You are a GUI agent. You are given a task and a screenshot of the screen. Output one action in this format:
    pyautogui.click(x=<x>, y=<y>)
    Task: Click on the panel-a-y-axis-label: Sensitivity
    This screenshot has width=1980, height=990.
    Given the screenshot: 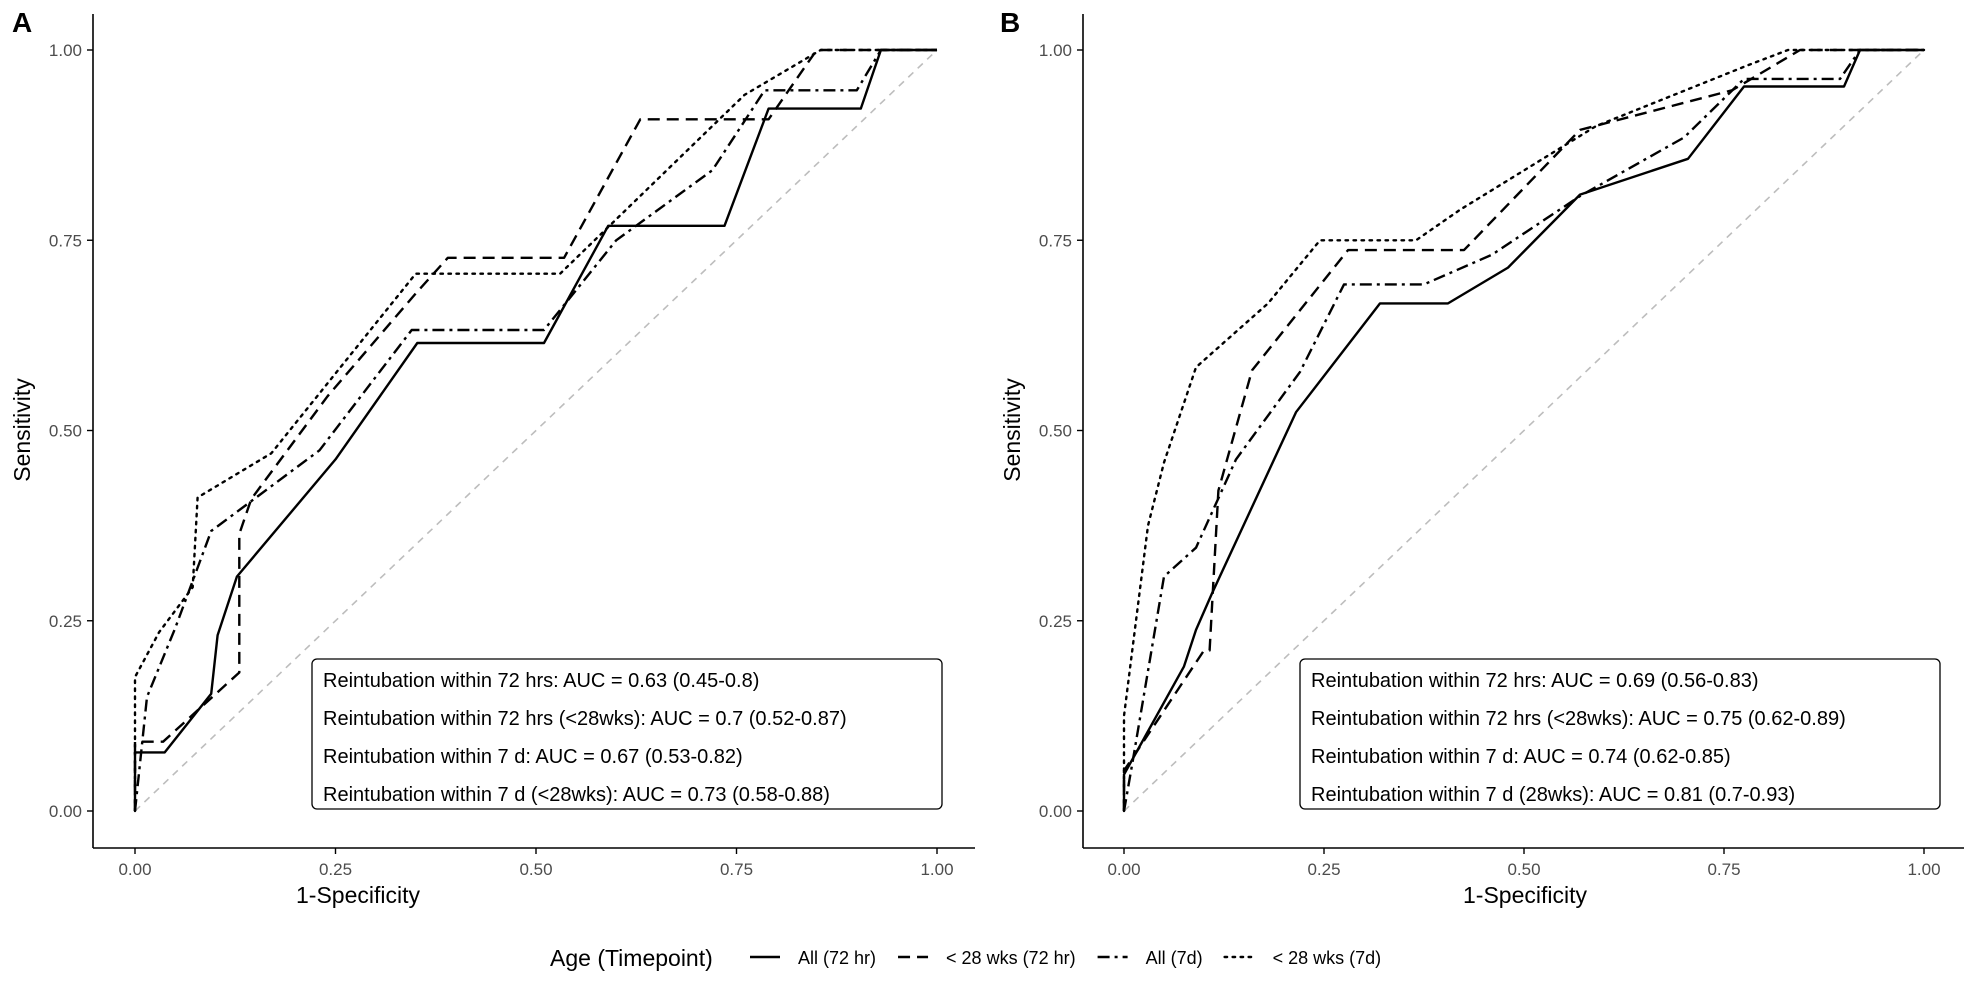 What is the action you would take?
    pyautogui.click(x=22, y=430)
    